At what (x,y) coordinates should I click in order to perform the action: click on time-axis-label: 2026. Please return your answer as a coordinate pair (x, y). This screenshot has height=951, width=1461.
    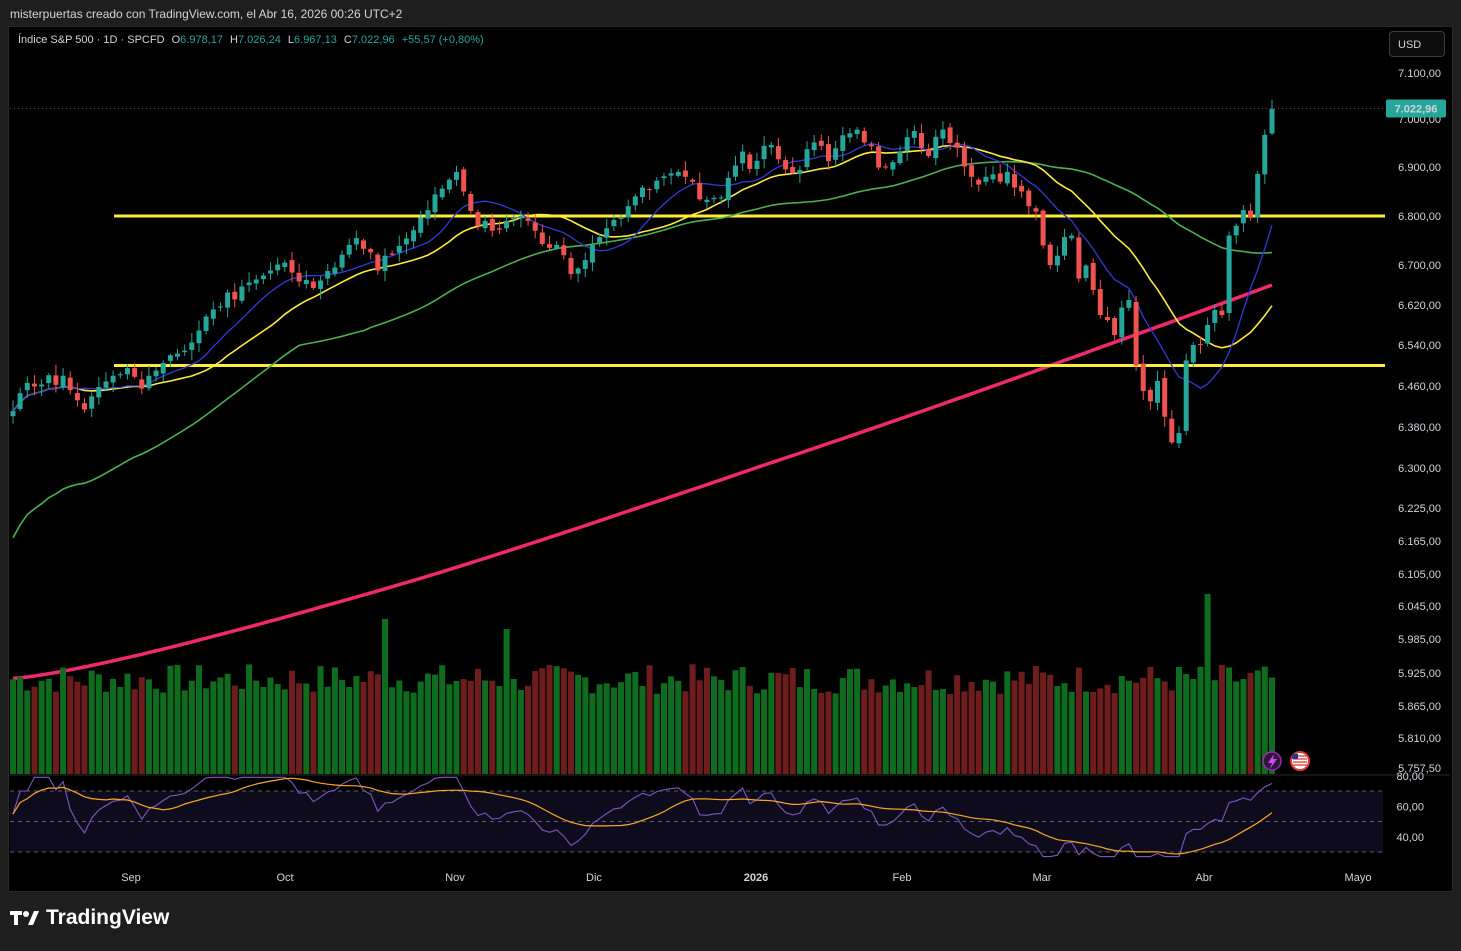
    Looking at the image, I should click on (756, 878).